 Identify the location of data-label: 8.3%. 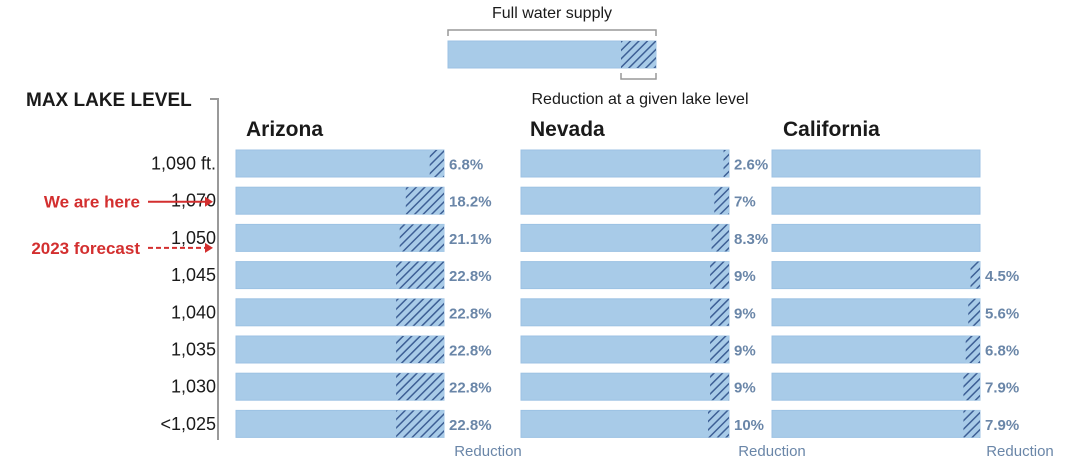
(751, 239).